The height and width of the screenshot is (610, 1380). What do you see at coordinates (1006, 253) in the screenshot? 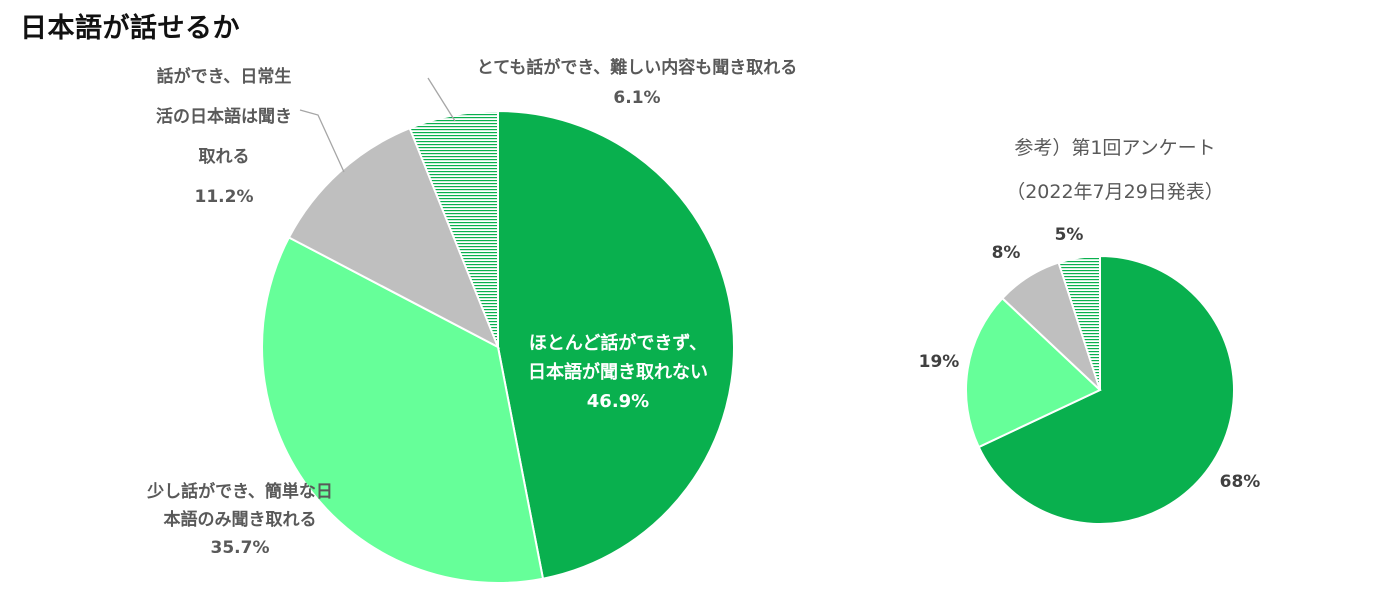
I see `reference-pie-label-3: 8%` at bounding box center [1006, 253].